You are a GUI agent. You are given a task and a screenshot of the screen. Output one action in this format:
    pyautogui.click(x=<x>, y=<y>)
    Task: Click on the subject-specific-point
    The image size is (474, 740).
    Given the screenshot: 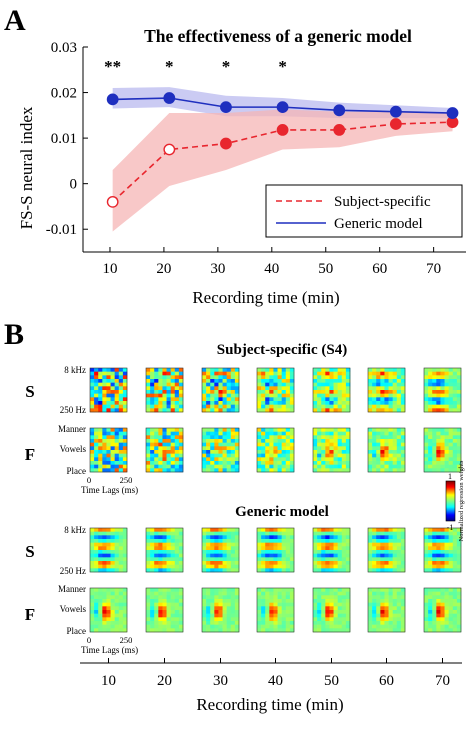 What is the action you would take?
    pyautogui.click(x=226, y=143)
    